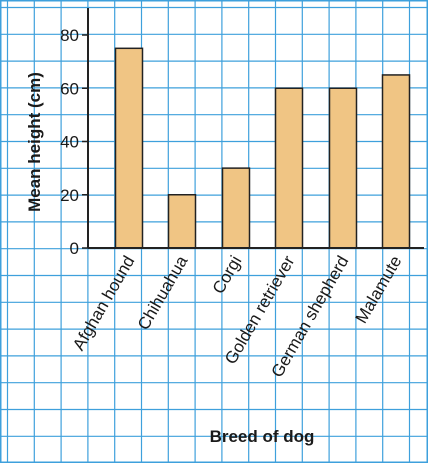 The width and height of the screenshot is (428, 463). What do you see at coordinates (34, 142) in the screenshot?
I see `y-axis-title: Mean height (cm)` at bounding box center [34, 142].